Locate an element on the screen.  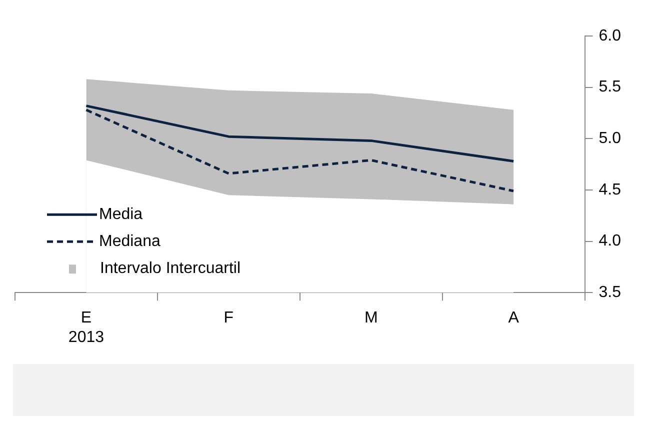
line-series is located at coordinates (299, 150).